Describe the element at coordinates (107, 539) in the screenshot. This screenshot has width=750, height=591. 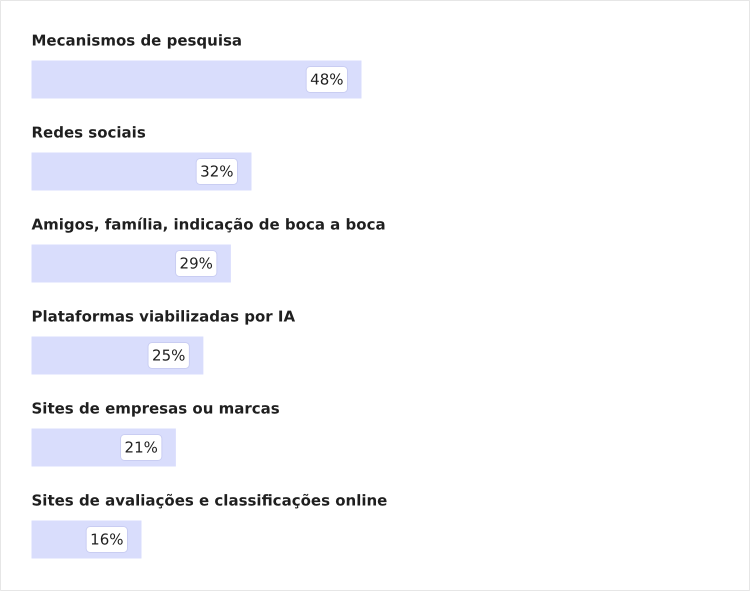
I see `data-label: 16%` at that location.